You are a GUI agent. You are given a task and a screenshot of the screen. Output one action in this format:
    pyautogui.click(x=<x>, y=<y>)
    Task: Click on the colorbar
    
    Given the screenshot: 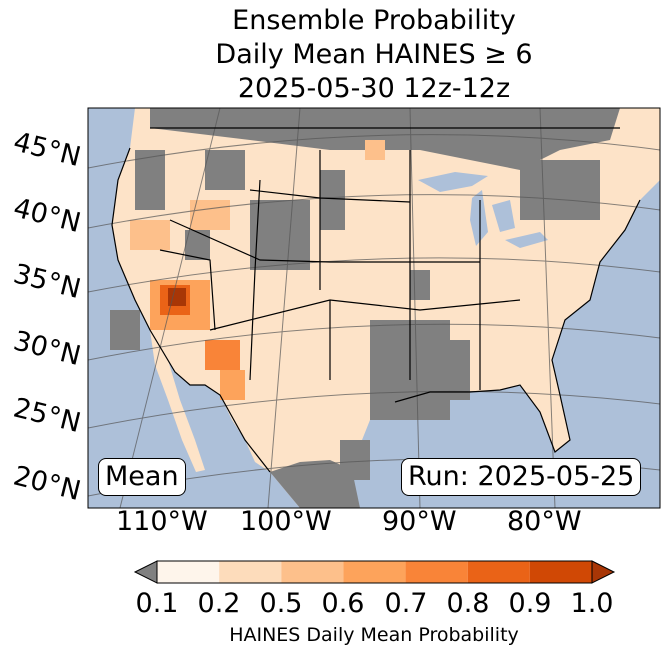 What is the action you would take?
    pyautogui.click(x=374, y=572)
    